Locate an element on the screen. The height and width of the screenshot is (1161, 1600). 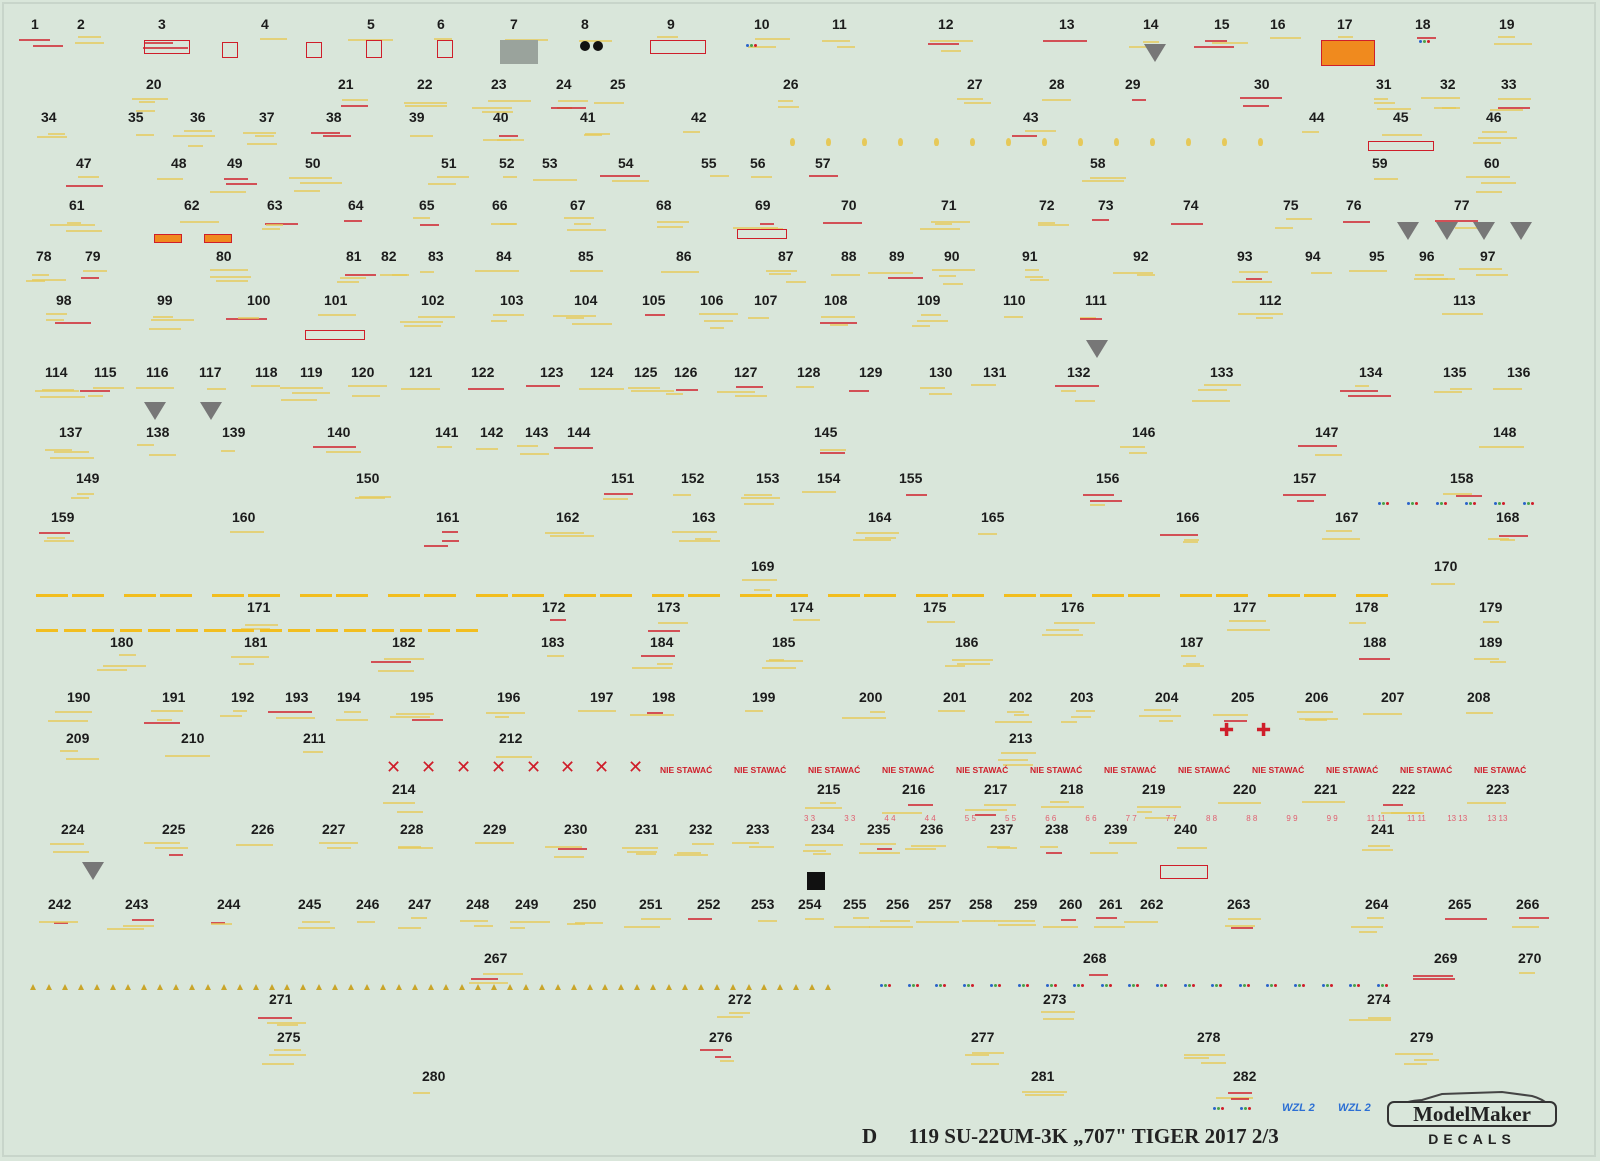
decal-item-number: 127 is located at coordinates (746, 372).